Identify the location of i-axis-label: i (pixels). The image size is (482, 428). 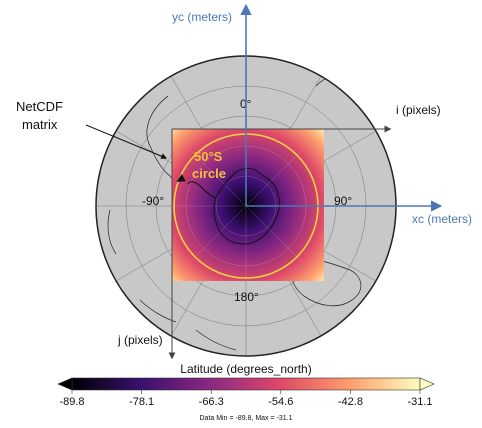
(418, 110).